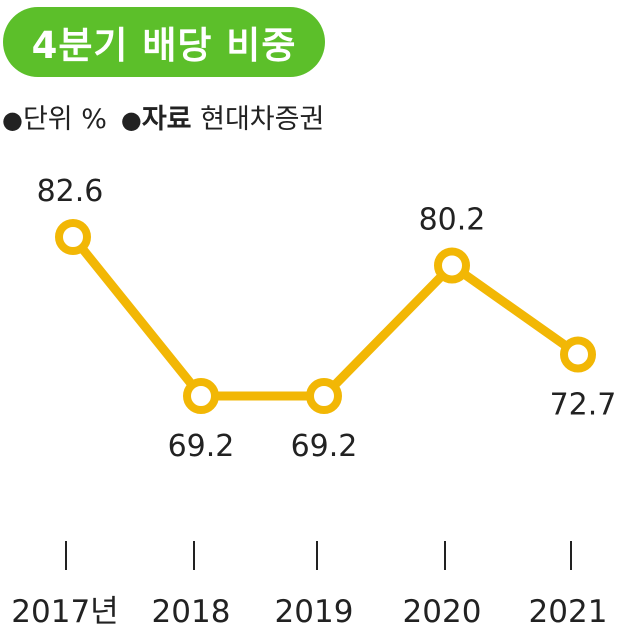 Image resolution: width=632 pixels, height=643 pixels. I want to click on data-label: 80.2, so click(452, 219).